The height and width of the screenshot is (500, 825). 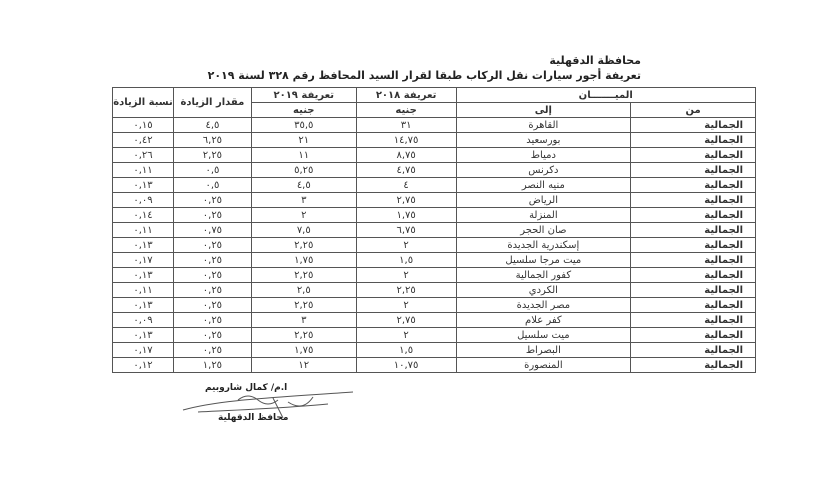 What do you see at coordinates (543, 230) in the screenshot?
I see `to-cell: صان الحجر` at bounding box center [543, 230].